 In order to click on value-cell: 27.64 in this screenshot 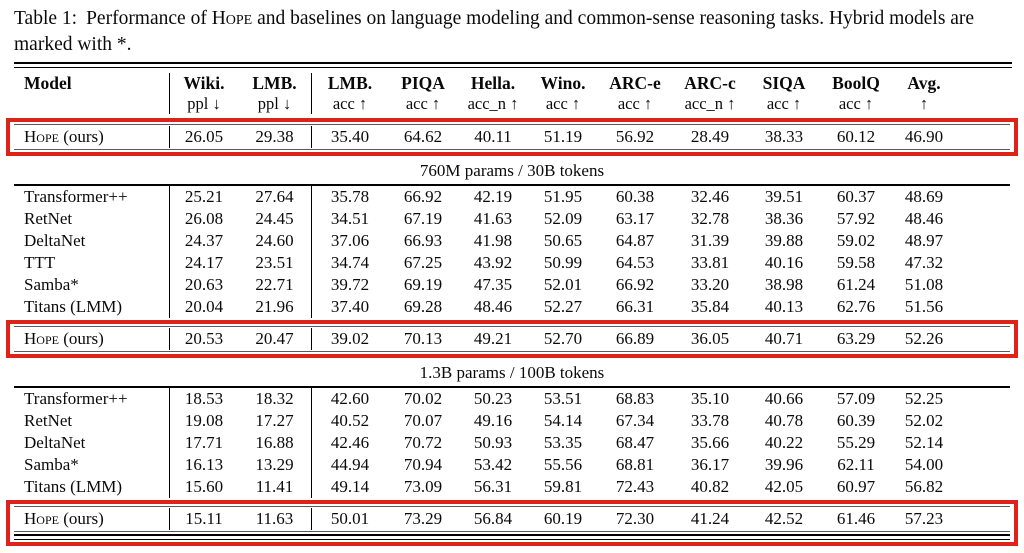, I will do `click(275, 197)`.